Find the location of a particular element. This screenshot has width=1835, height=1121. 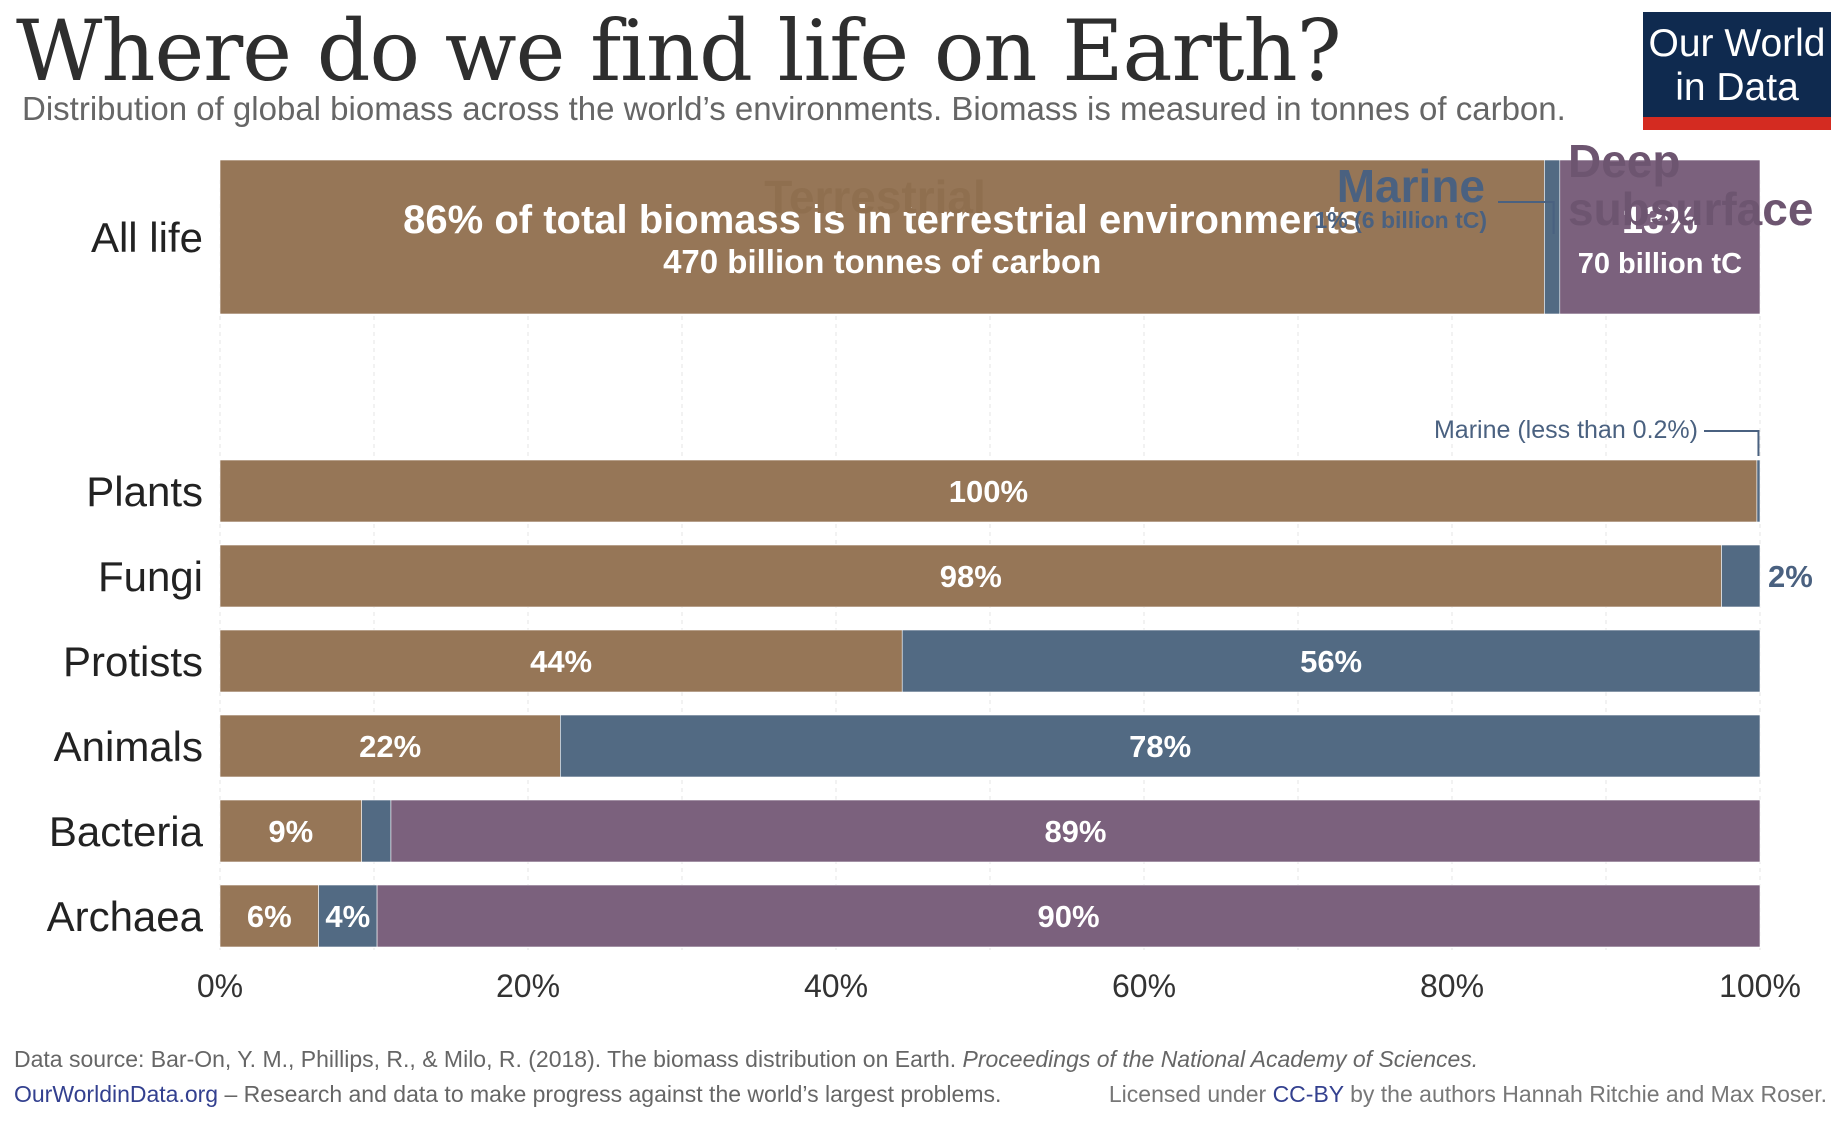

segment-label: 22% is located at coordinates (390, 746).